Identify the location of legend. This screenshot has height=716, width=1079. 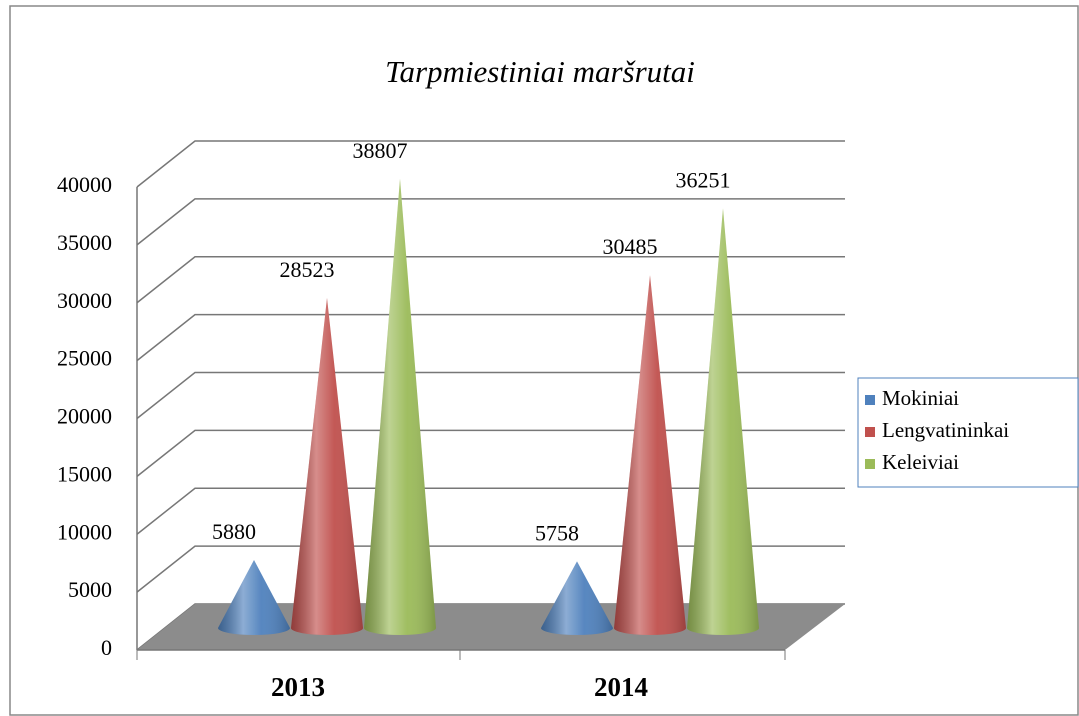
(968, 432).